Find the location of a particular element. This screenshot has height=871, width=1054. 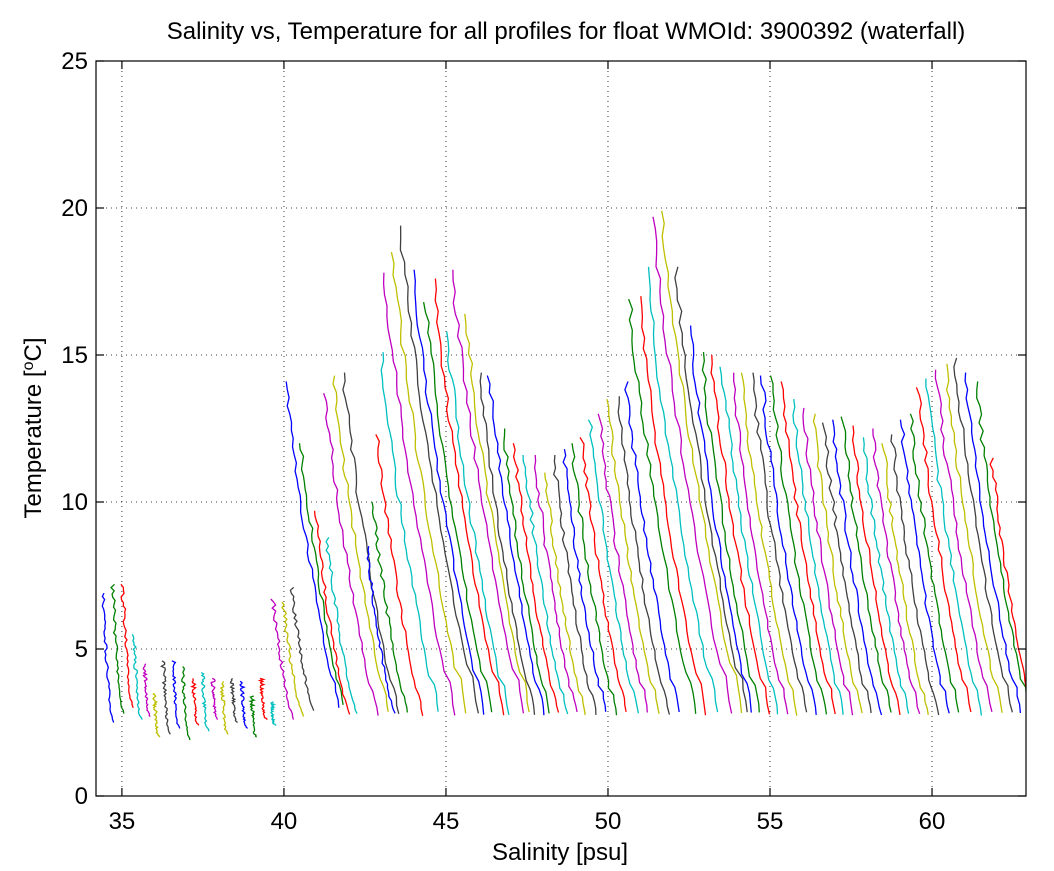

x-tick-label: 45 is located at coordinates (446, 821).